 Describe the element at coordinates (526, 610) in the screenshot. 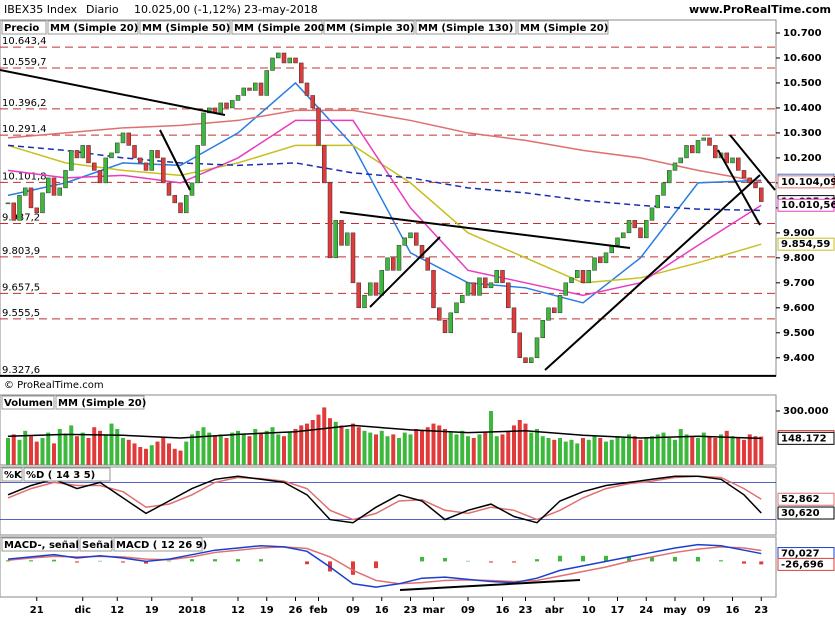

I see `x-tick-label: 23` at that location.